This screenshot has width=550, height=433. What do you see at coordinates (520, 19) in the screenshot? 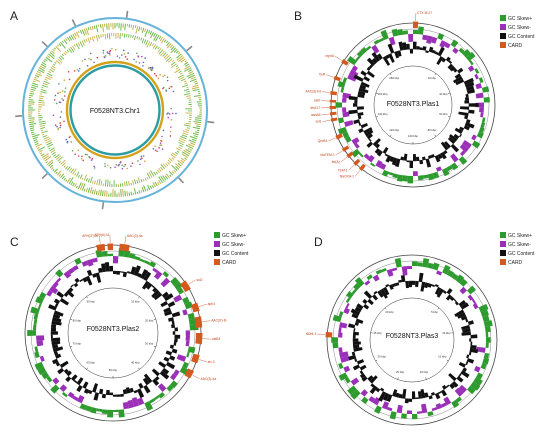
I see `legend-label-skew-plus: GC Skew+` at bounding box center [520, 19].